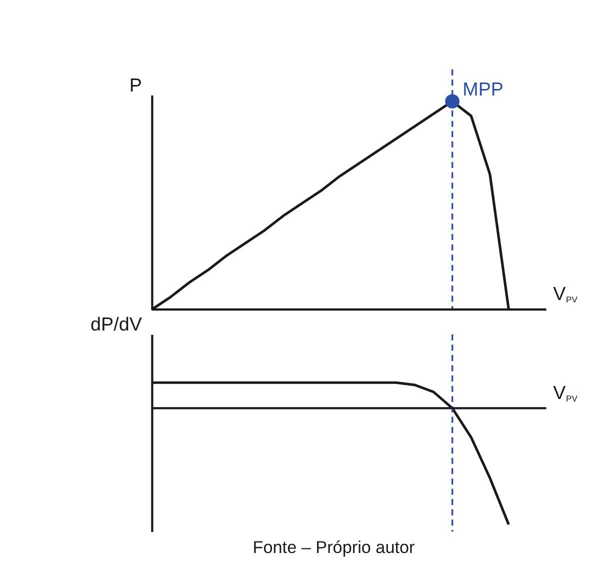 This screenshot has height=583, width=614. Describe the element at coordinates (483, 89) in the screenshot. I see `text: MPP` at that location.